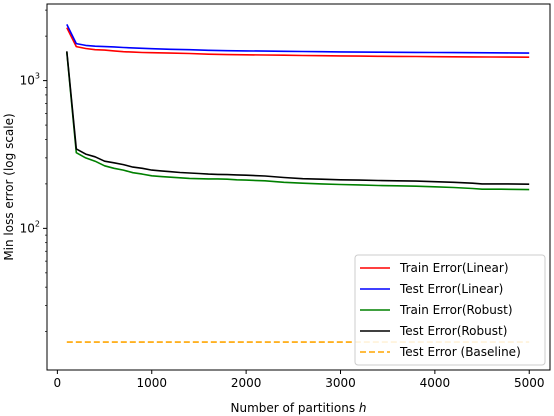 The image size is (554, 416). What do you see at coordinates (30, 227) in the screenshot?
I see `y-tick-label: 10²` at bounding box center [30, 227].